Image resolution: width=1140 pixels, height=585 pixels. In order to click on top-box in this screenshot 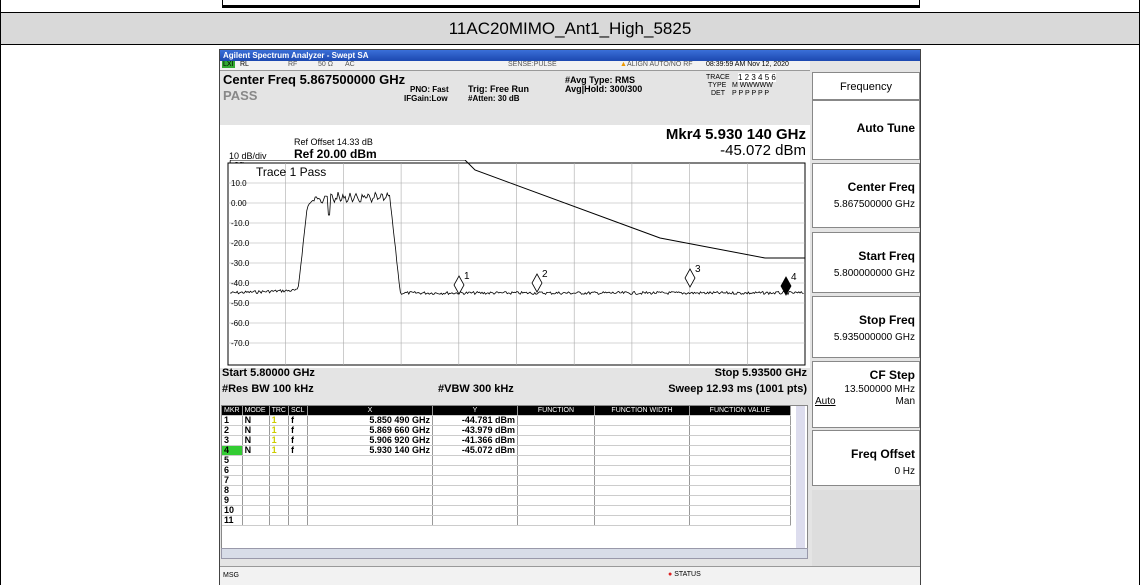, I will do `click(571, 4)`.